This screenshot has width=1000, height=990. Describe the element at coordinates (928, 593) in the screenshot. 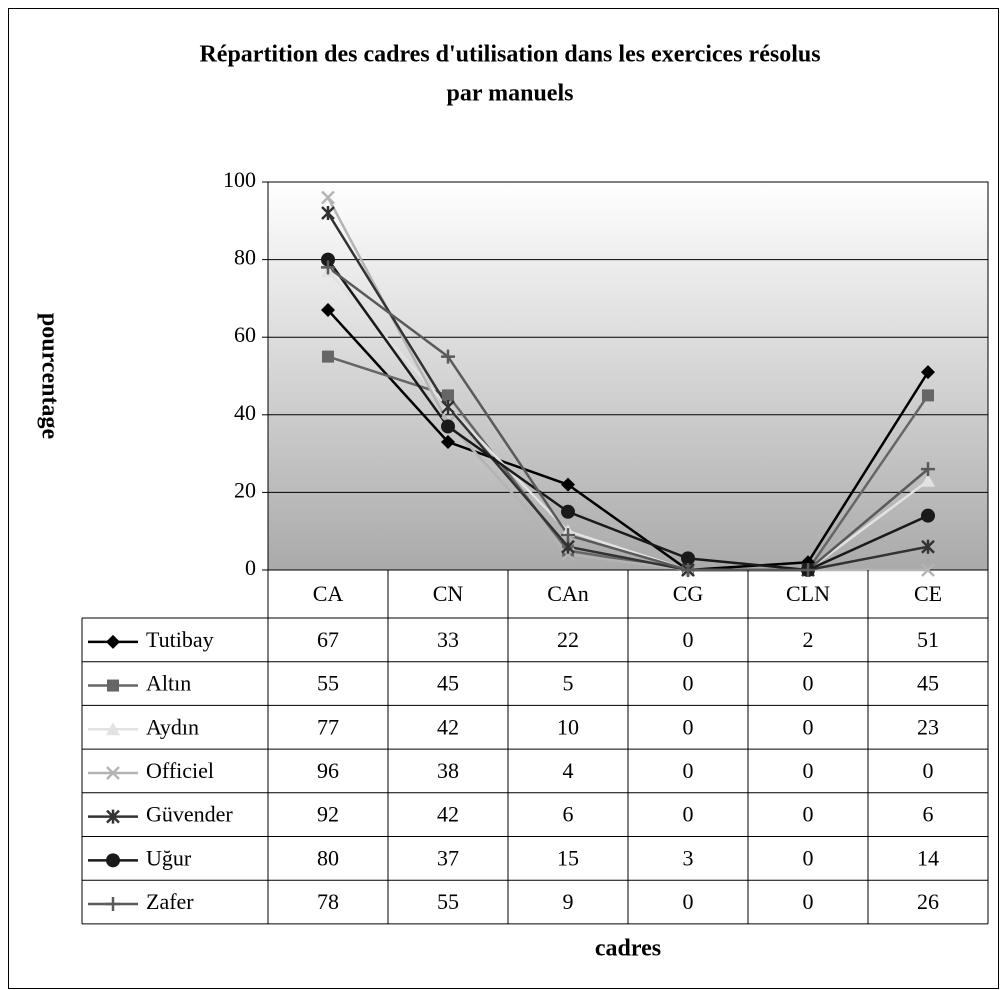

I see `x-tick-label: CE` at that location.